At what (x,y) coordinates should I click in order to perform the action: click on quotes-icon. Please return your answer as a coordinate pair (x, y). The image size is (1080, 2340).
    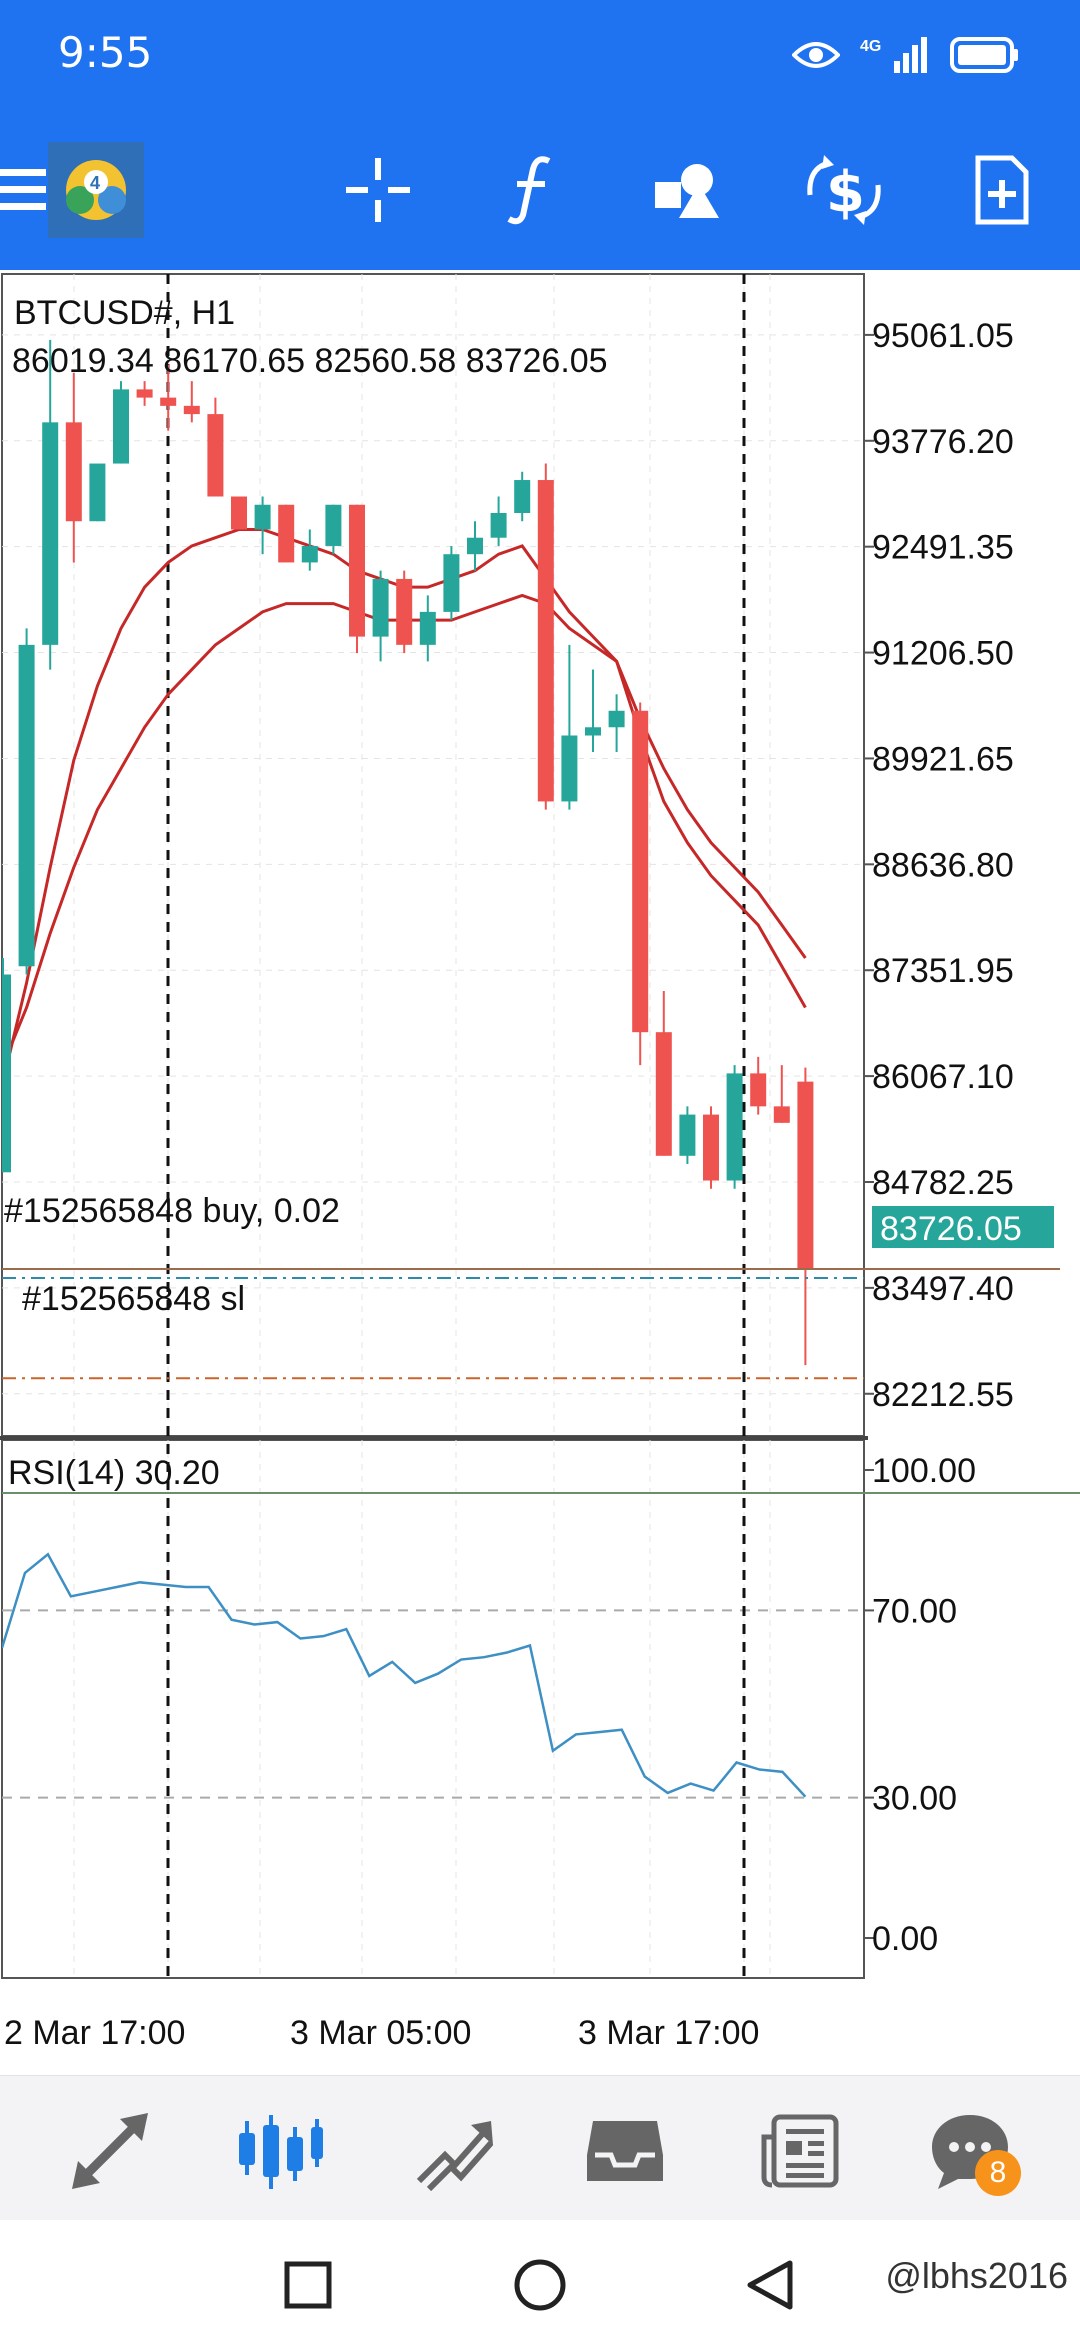
    Looking at the image, I should click on (110, 2151).